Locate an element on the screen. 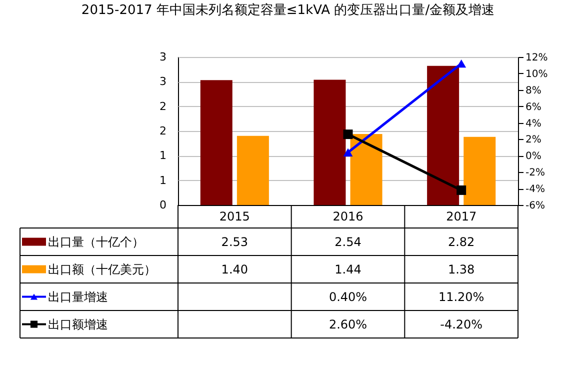 The height and width of the screenshot is (380, 576). data-label: 2.82 is located at coordinates (461, 241).